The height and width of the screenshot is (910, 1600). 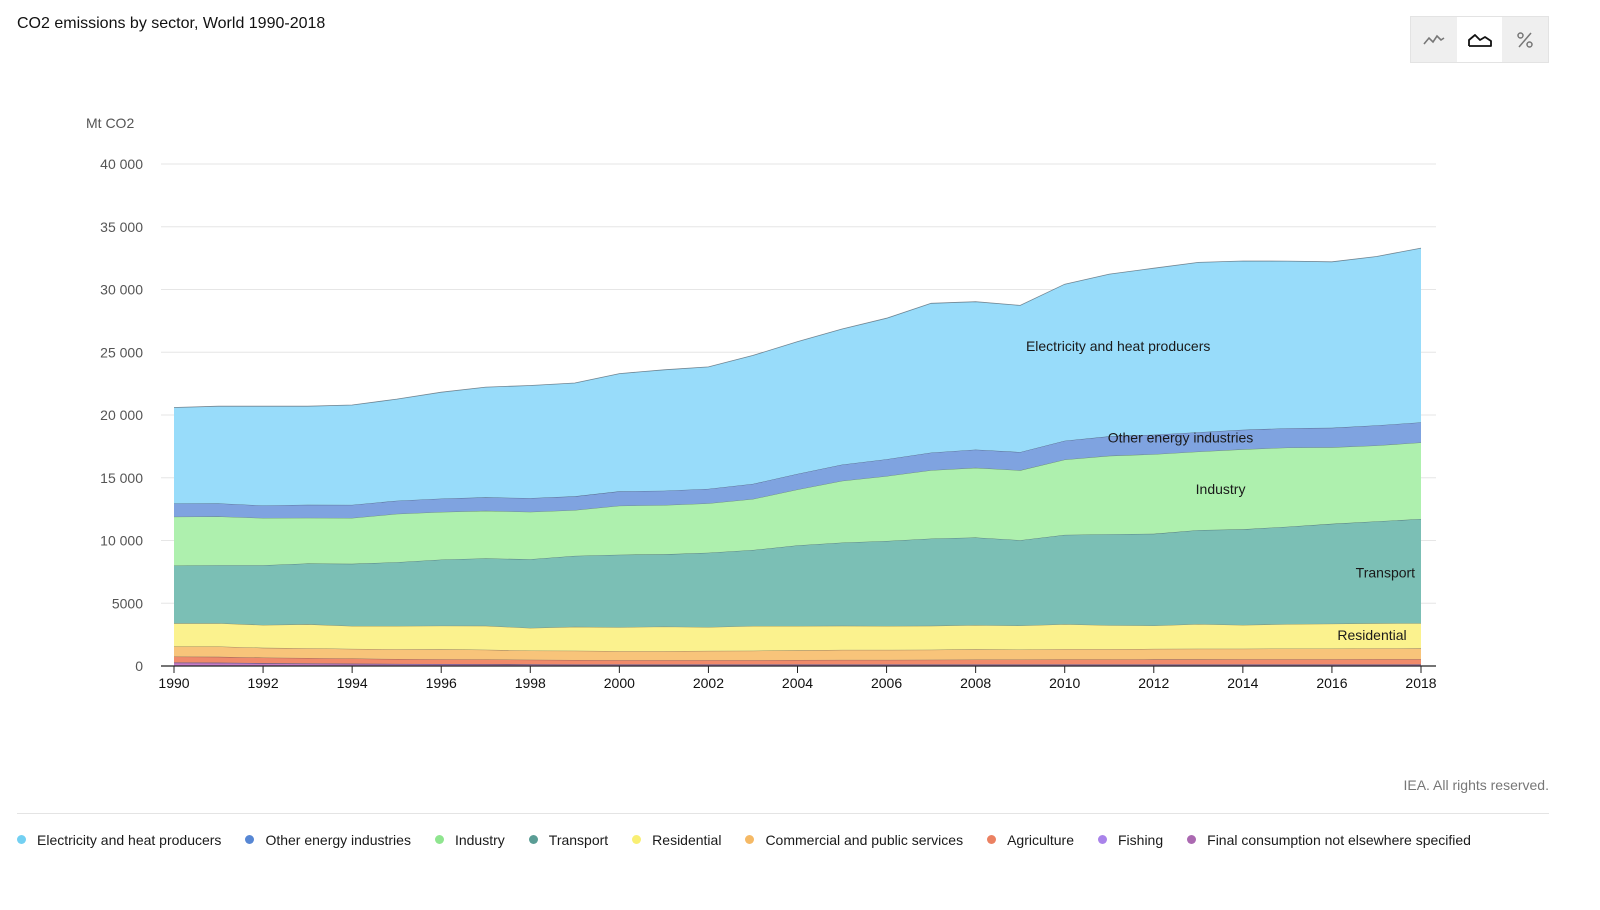 I want to click on legend-divider, so click(x=783, y=813).